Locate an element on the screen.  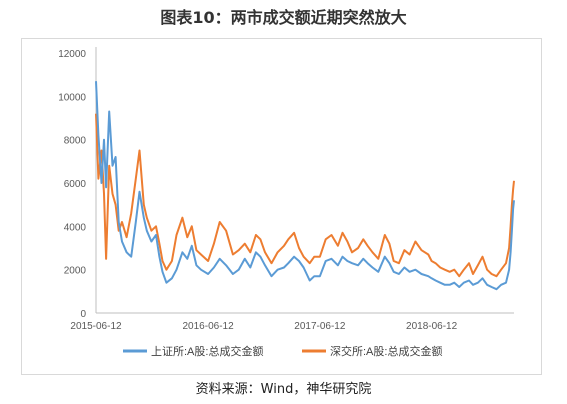
y-tick-label: 6000 is located at coordinates (75, 184).